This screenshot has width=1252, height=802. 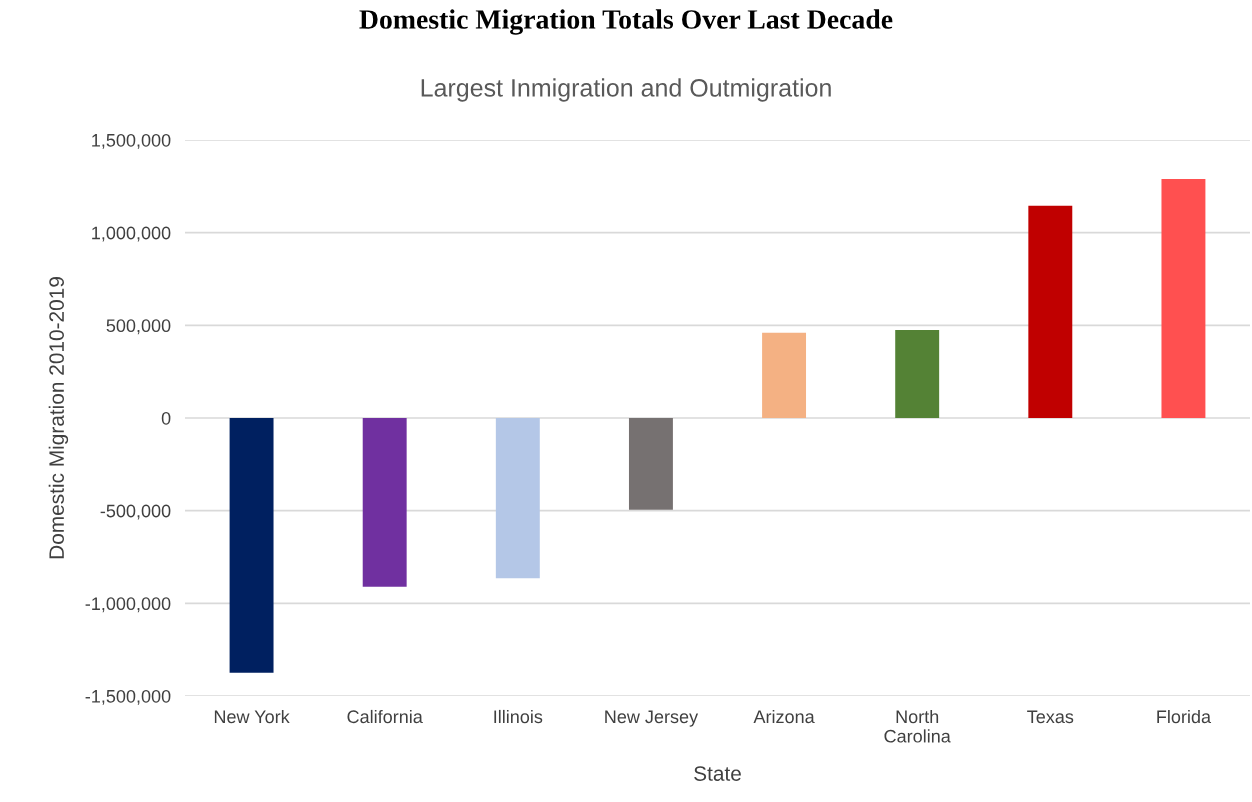 I want to click on y-tick-label: 0, so click(x=166, y=418).